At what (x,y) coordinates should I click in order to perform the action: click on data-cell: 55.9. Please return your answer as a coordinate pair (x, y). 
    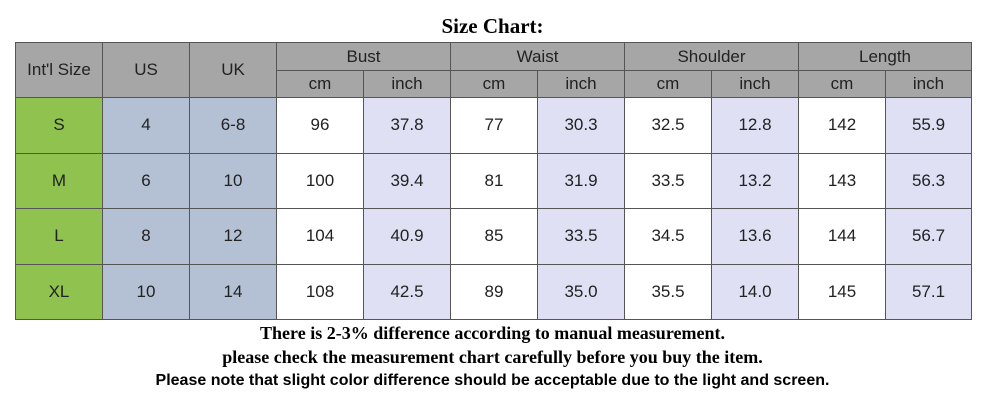
    Looking at the image, I should click on (928, 125).